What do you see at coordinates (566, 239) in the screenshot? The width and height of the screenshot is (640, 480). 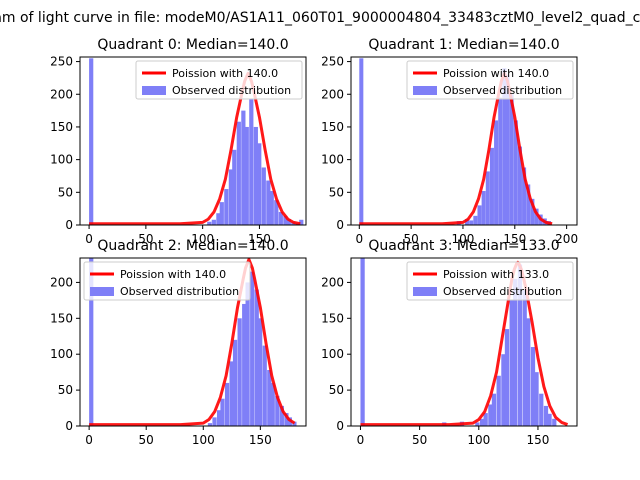 I see `x-tick-label: 200` at bounding box center [566, 239].